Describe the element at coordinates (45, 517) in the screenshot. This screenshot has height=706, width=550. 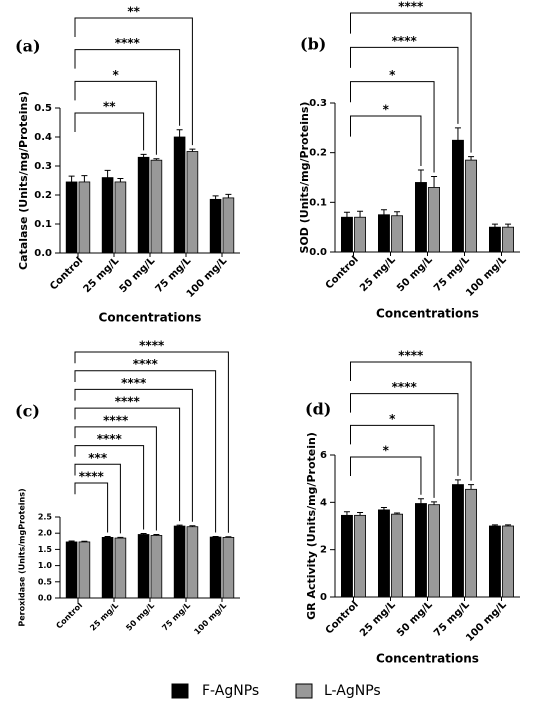
I see `y-tick-label: 2.5` at that location.